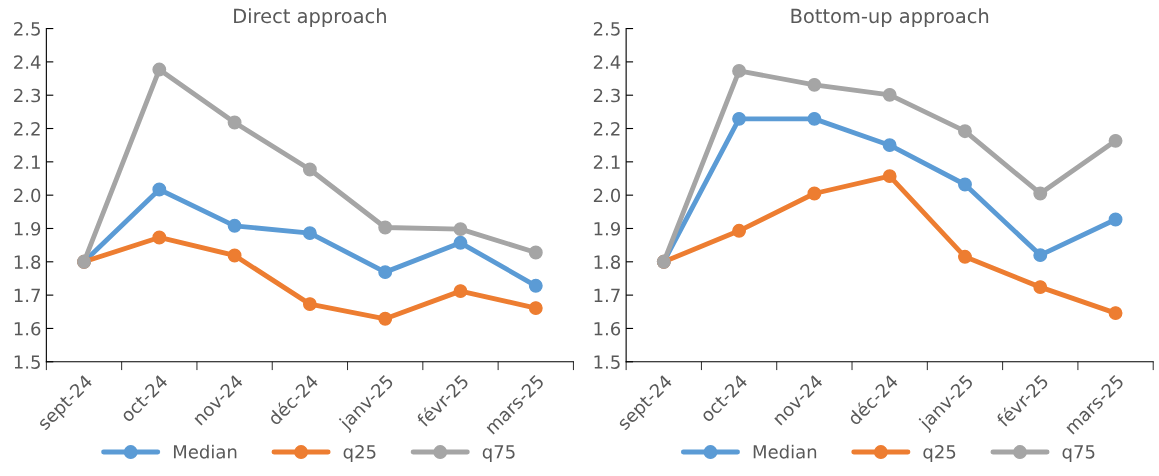 The image size is (1159, 476). I want to click on chart-title: Direct approach, so click(310, 18).